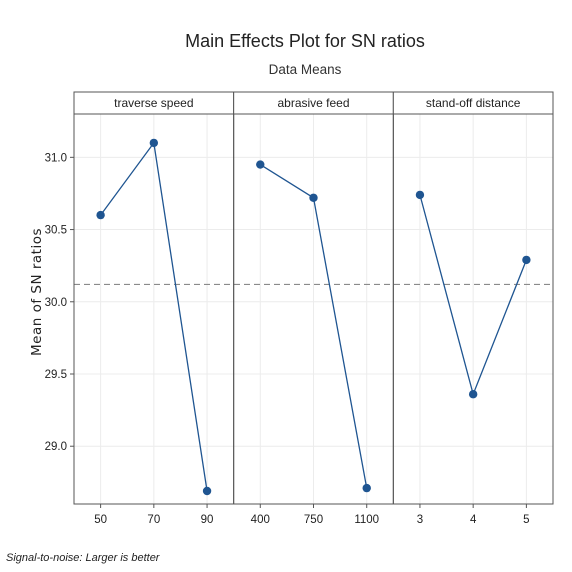 This screenshot has width=572, height=572. What do you see at coordinates (420, 520) in the screenshot?
I see `x-tick-label: 3` at bounding box center [420, 520].